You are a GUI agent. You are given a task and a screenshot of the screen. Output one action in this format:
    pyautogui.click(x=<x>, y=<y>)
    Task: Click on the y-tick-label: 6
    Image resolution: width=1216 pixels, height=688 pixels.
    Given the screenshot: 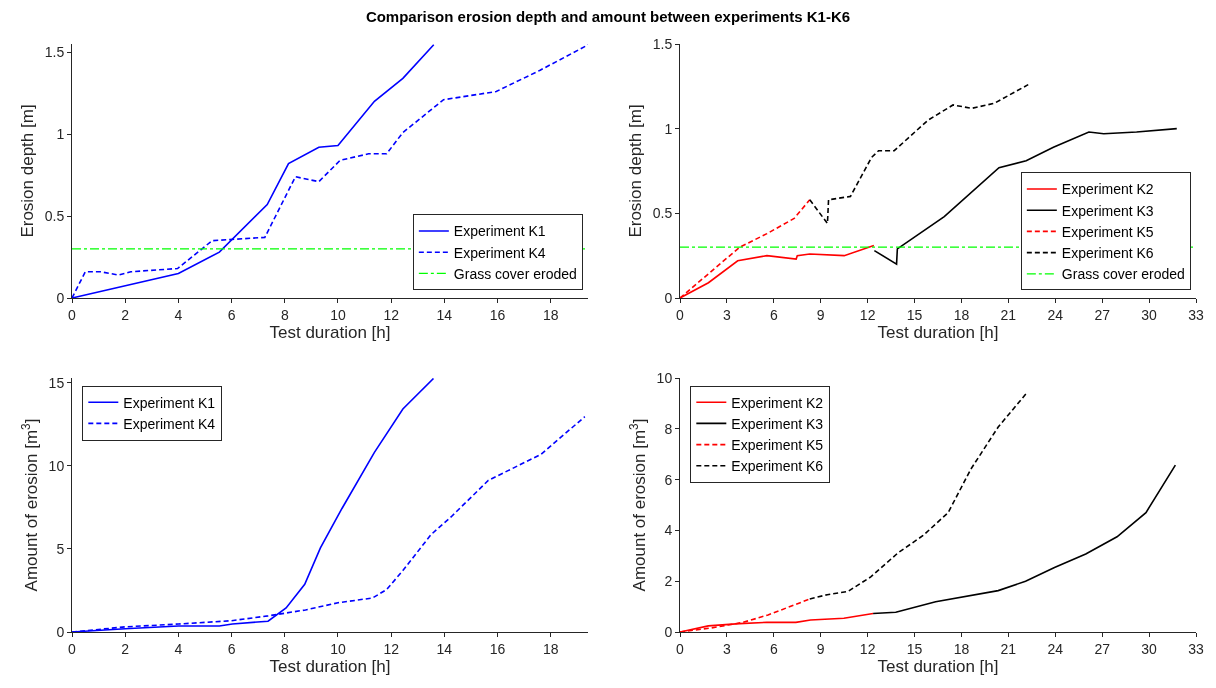 What is the action you would take?
    pyautogui.click(x=668, y=479)
    